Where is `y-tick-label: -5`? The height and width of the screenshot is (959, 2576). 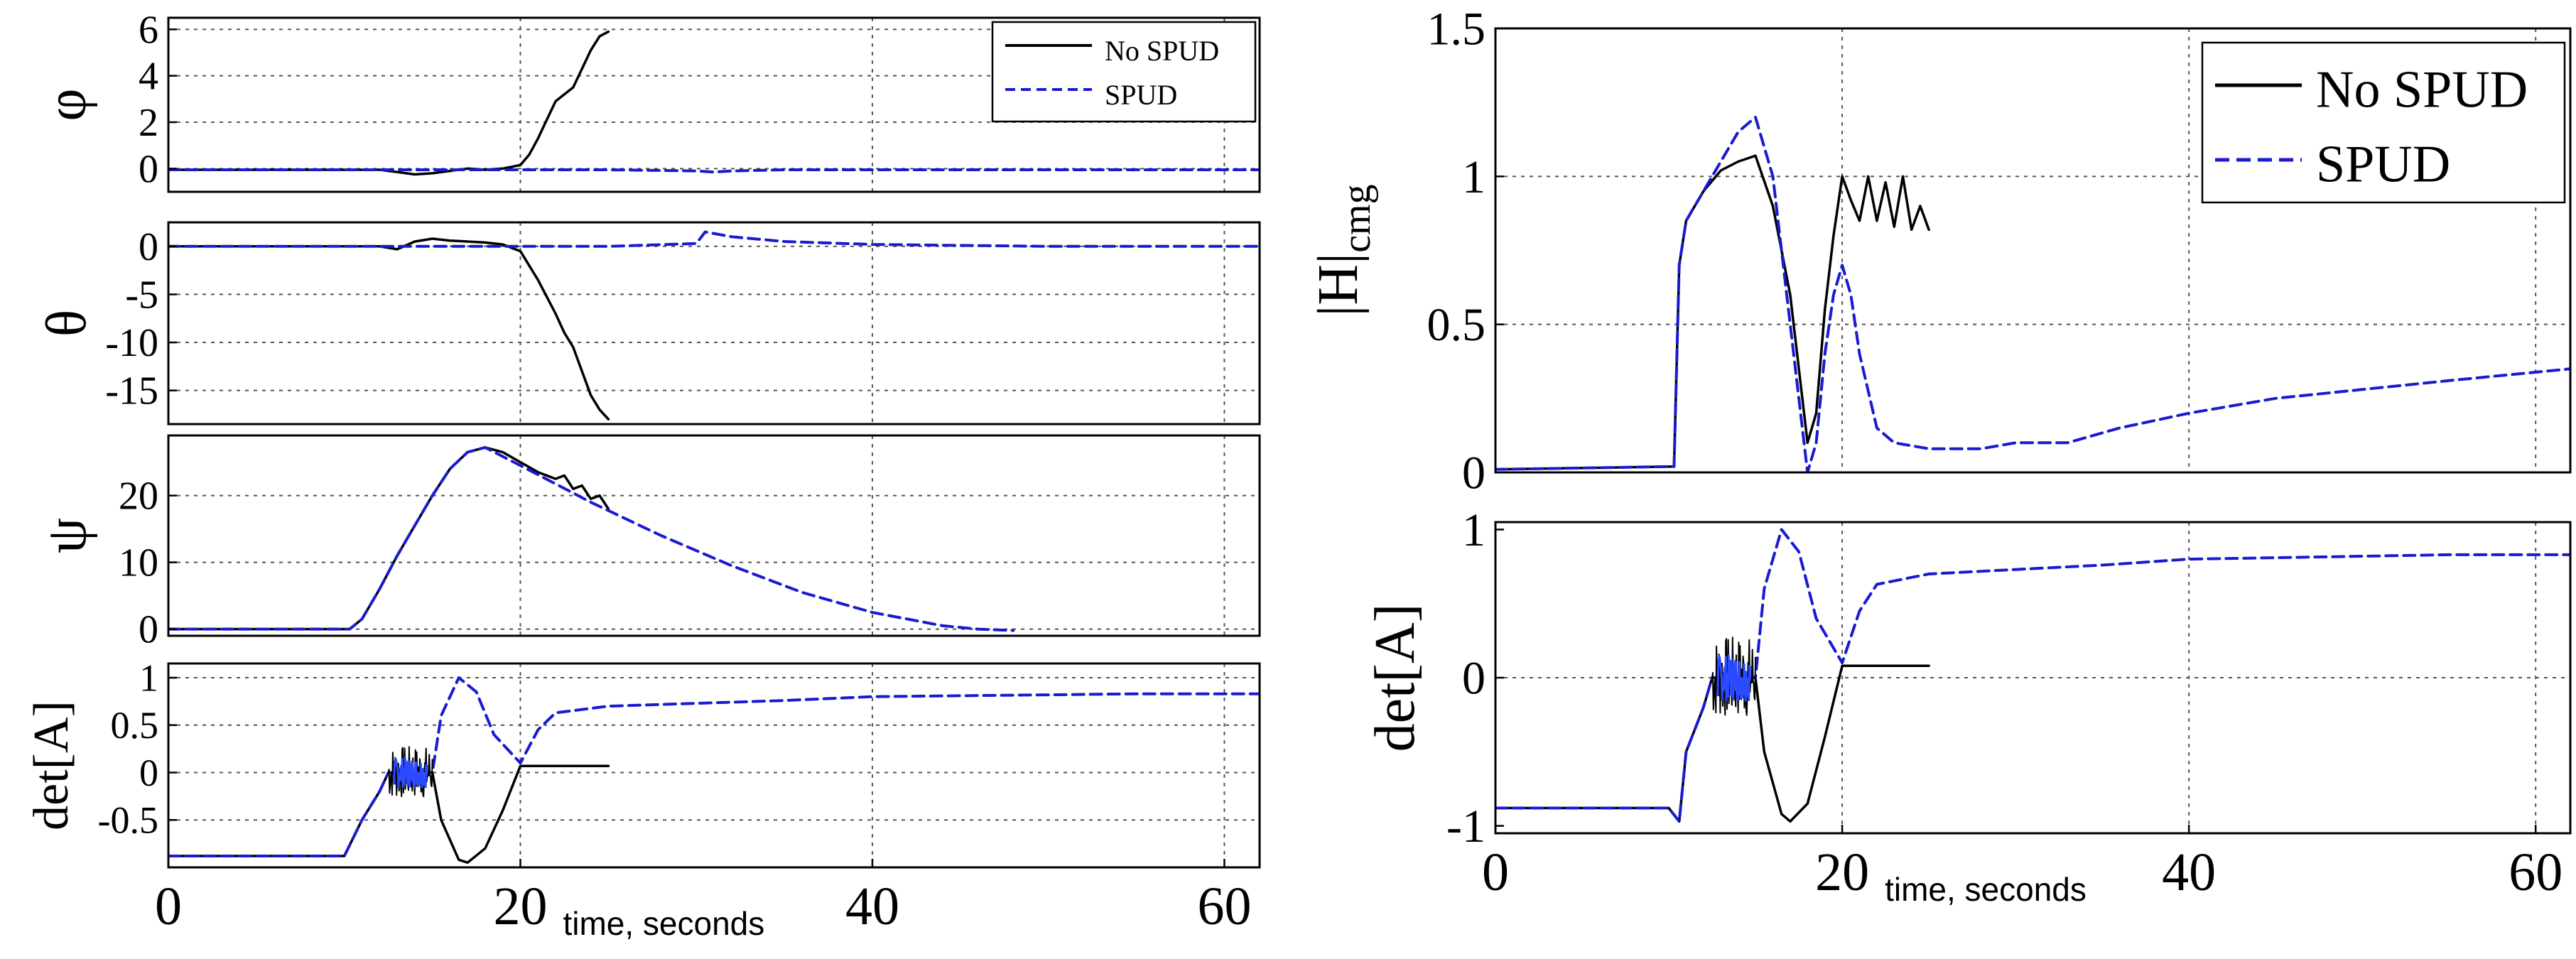
y-tick-label: -5 is located at coordinates (141, 295).